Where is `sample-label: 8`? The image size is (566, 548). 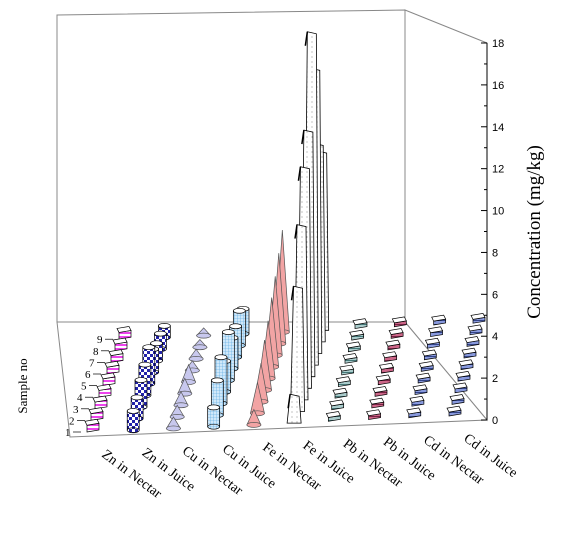 sample-label: 8 is located at coordinates (96, 352).